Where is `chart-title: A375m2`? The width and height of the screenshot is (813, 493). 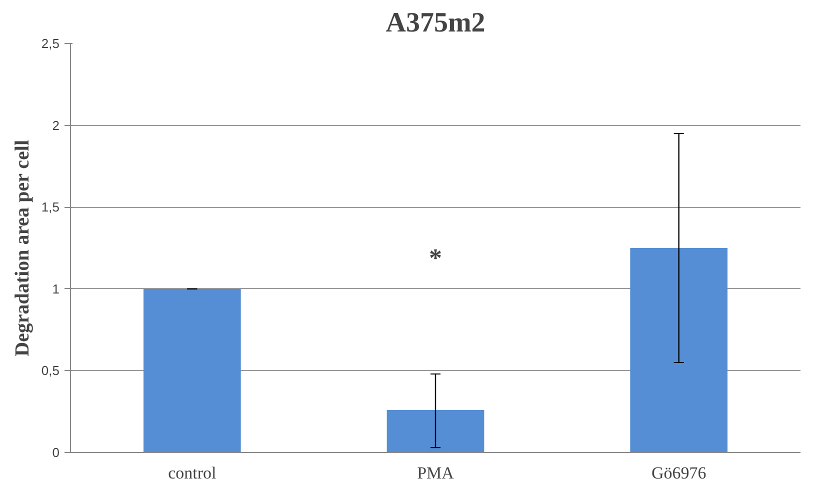
chart-title: A375m2 is located at coordinates (436, 23).